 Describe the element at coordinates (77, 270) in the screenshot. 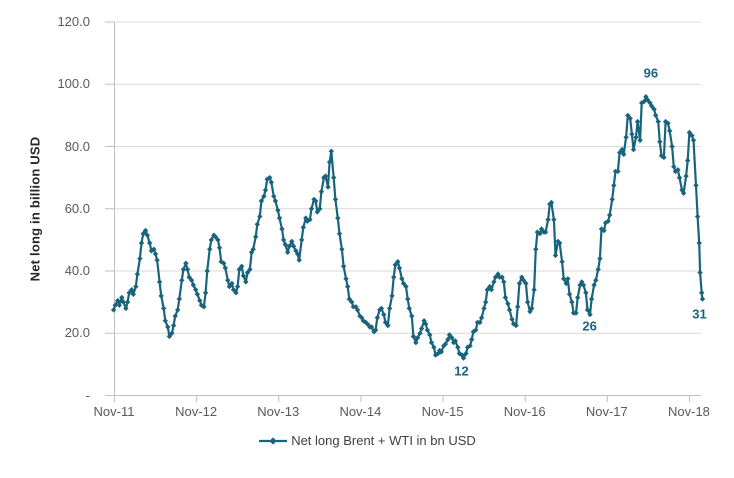

I see `y-tick-label: 40.0` at that location.